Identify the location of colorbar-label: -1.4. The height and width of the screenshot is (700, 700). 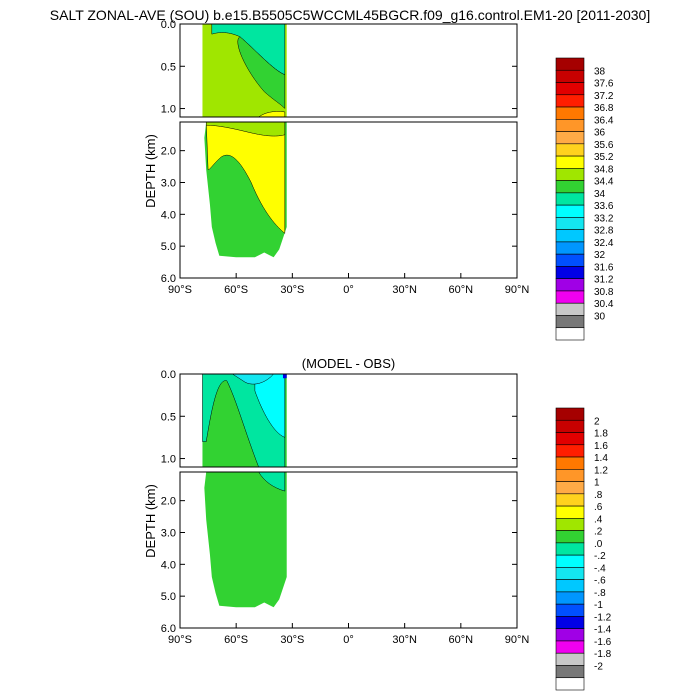
(603, 630).